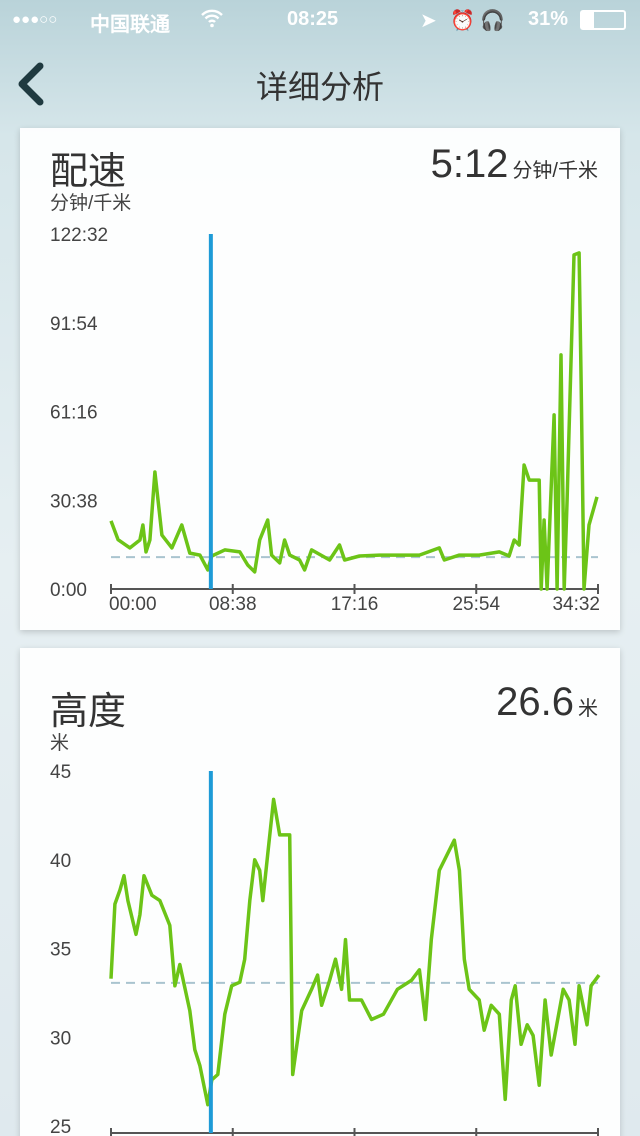 The image size is (640, 1136). What do you see at coordinates (212, 21) in the screenshot?
I see `wifi-icon` at bounding box center [212, 21].